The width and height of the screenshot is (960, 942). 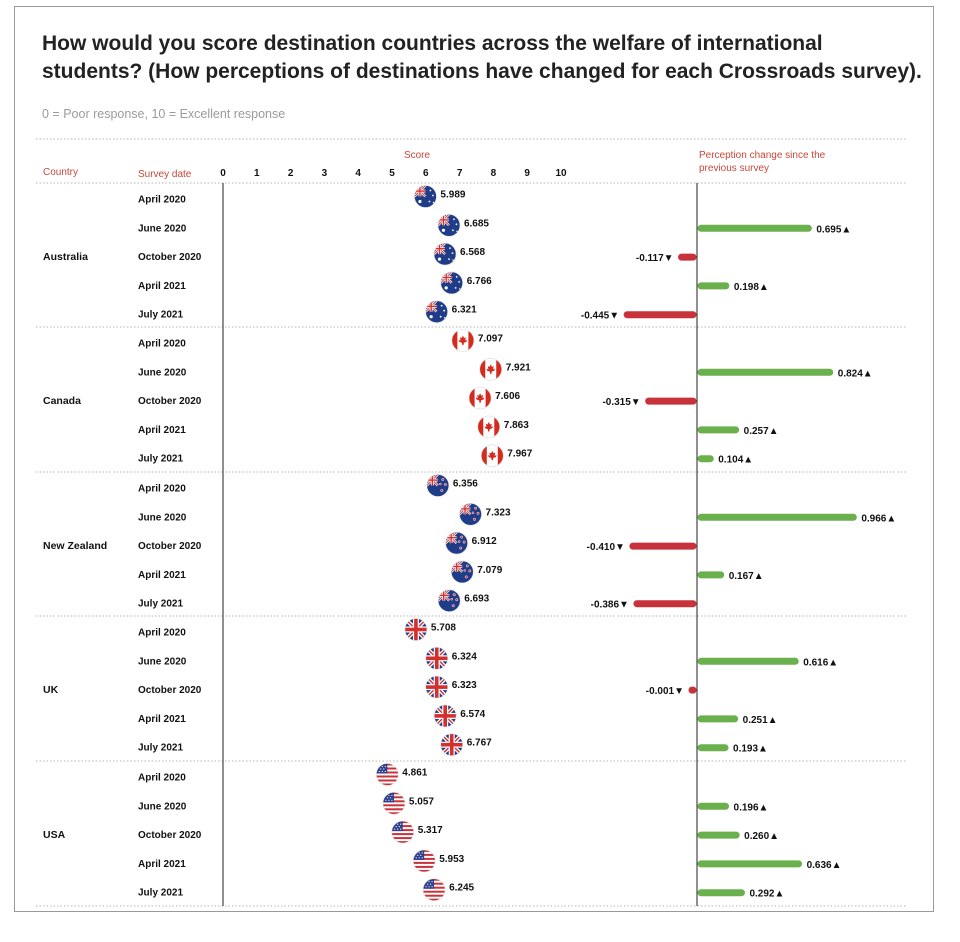 I want to click on score-tick-label: 5, so click(x=392, y=173).